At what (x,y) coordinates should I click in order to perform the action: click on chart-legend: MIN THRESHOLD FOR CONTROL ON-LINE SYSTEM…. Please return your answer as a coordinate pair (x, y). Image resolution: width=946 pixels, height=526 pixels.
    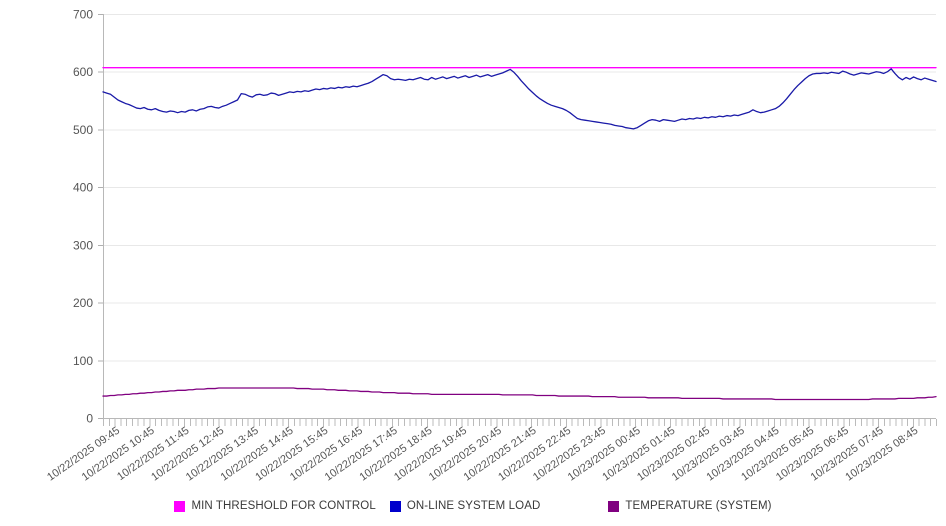
    Looking at the image, I should click on (473, 506).